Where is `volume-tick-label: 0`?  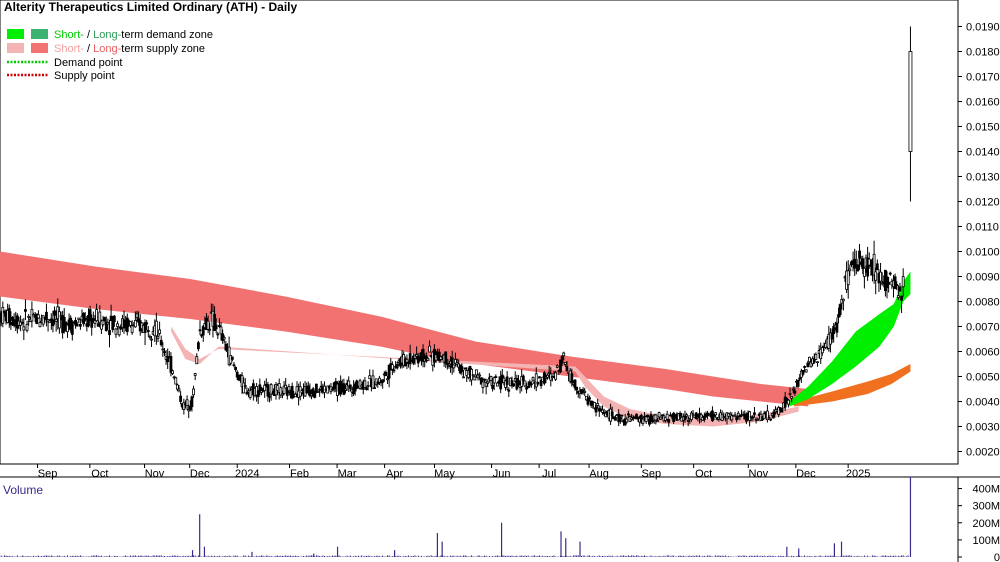
volume-tick-label: 0 is located at coordinates (997, 557).